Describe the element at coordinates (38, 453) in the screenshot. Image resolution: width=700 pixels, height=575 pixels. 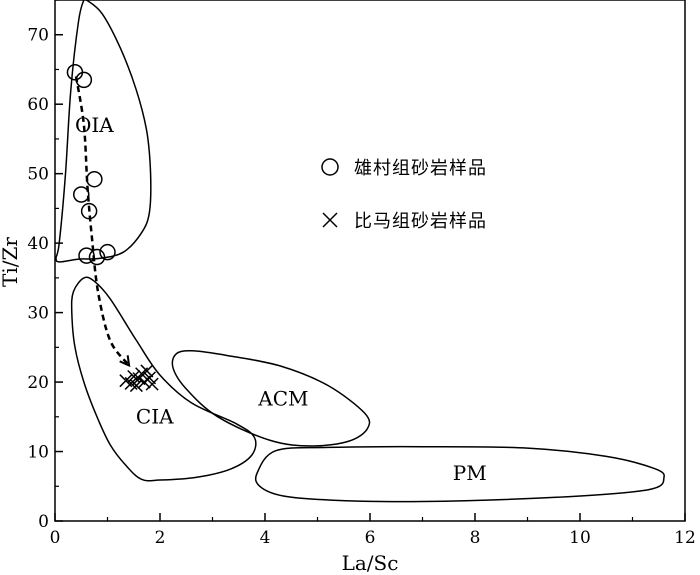
I see `y-tick-label: 10` at that location.